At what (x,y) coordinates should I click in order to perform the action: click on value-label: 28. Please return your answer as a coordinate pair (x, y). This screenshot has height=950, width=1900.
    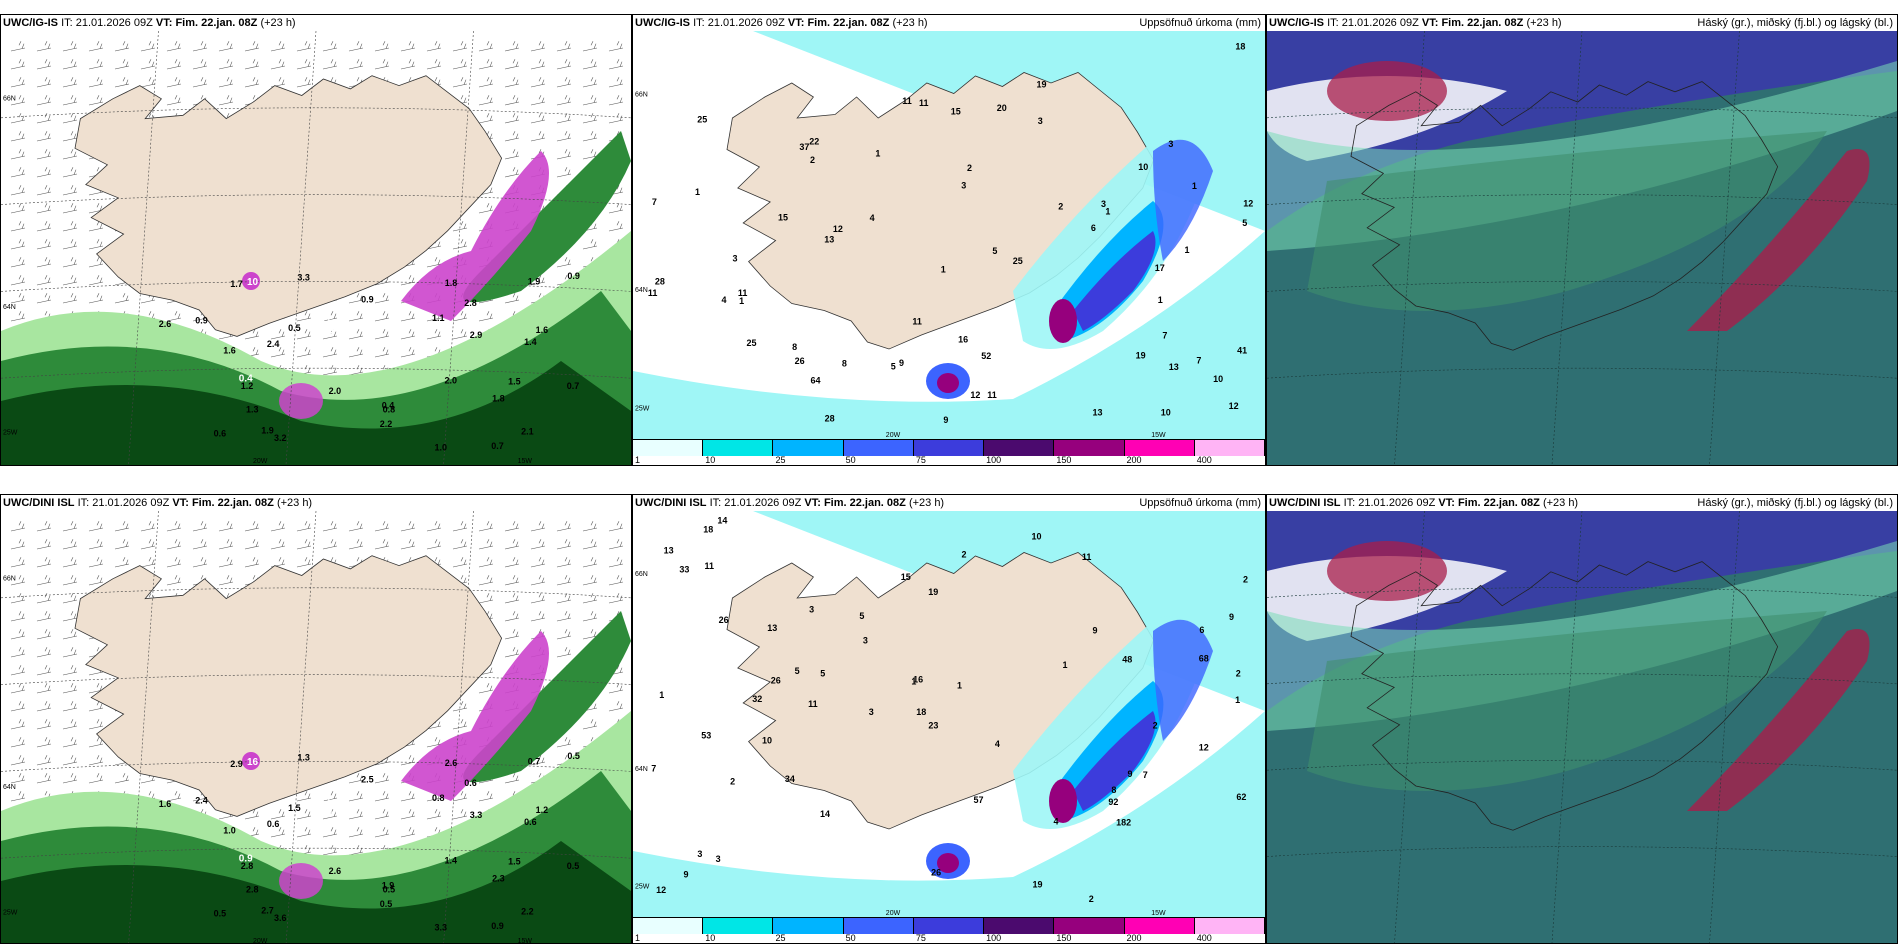
    Looking at the image, I should click on (830, 418).